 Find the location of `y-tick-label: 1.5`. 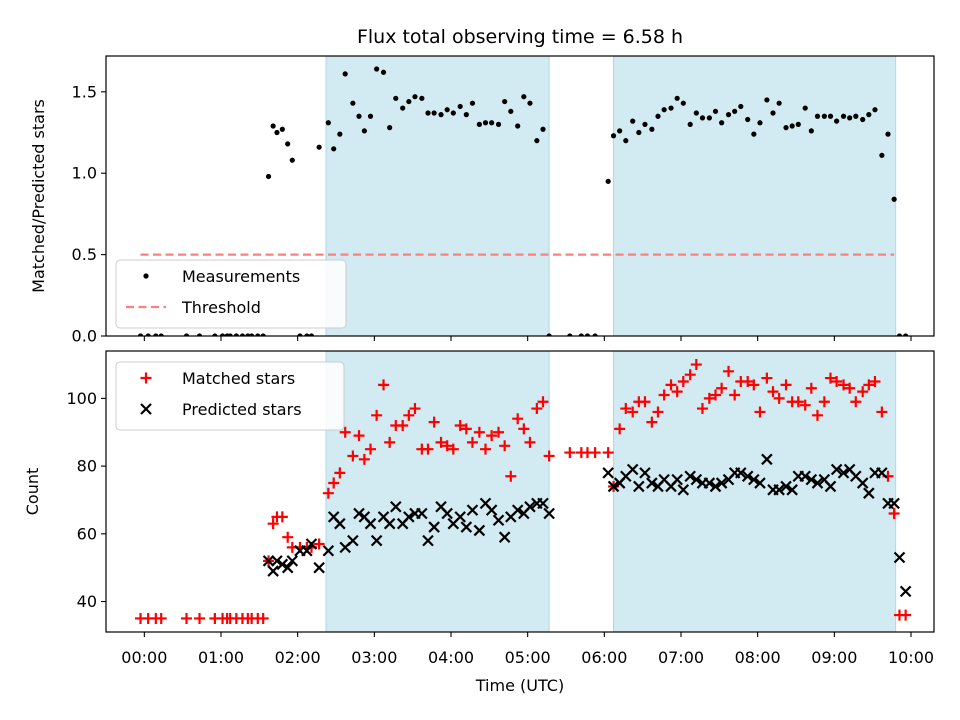

y-tick-label: 1.5 is located at coordinates (84, 91).